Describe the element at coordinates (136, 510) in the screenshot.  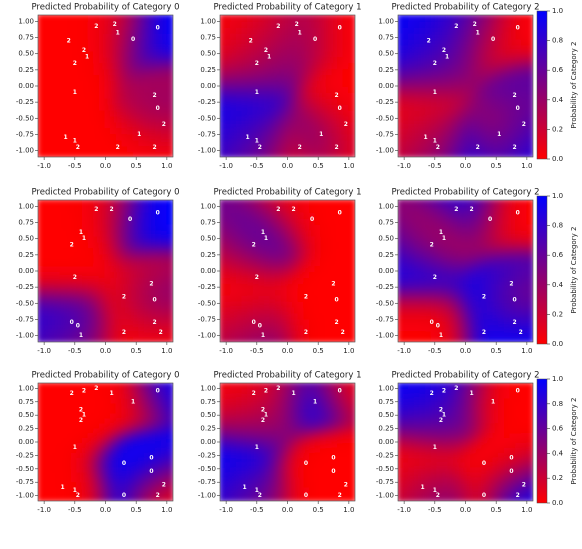
I see `x-tick-label: 0.5` at that location.